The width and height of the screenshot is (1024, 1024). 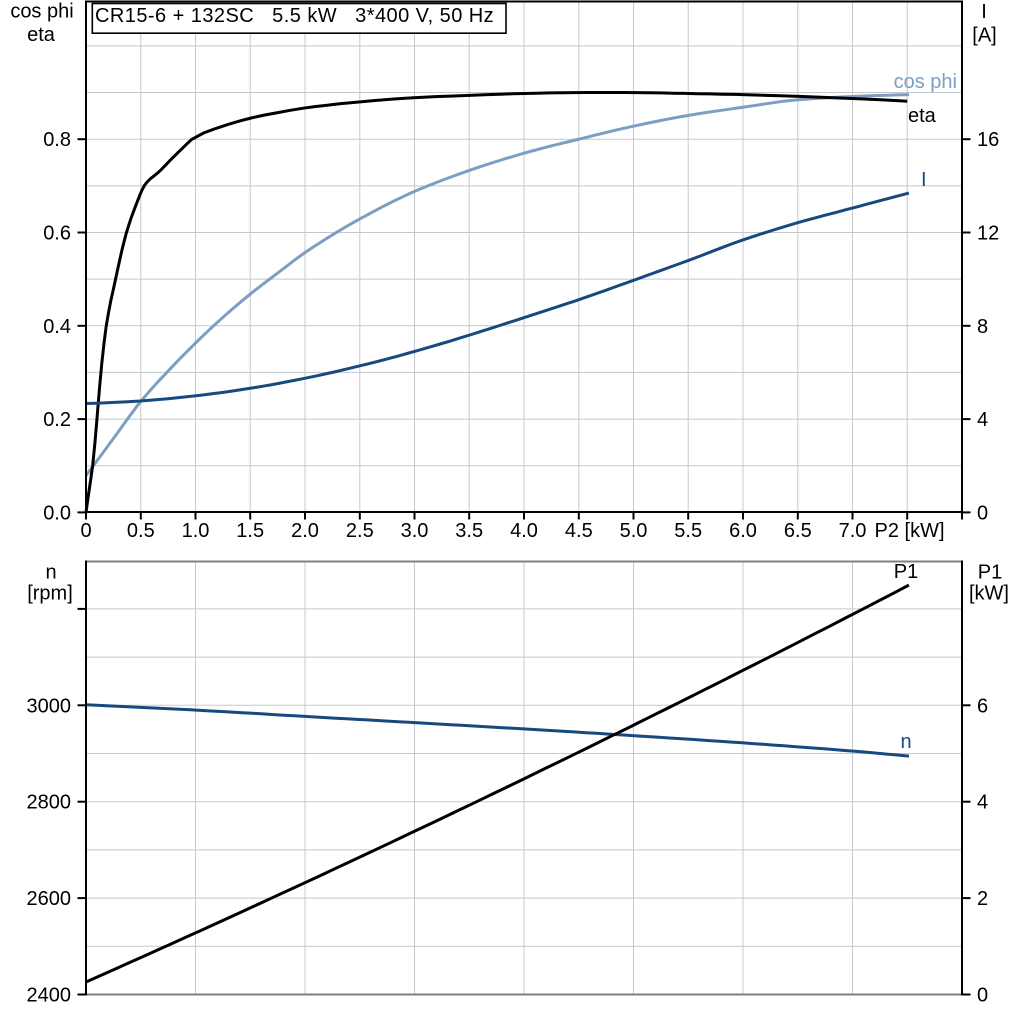 I want to click on svg-text: 2600, so click(x=49, y=899).